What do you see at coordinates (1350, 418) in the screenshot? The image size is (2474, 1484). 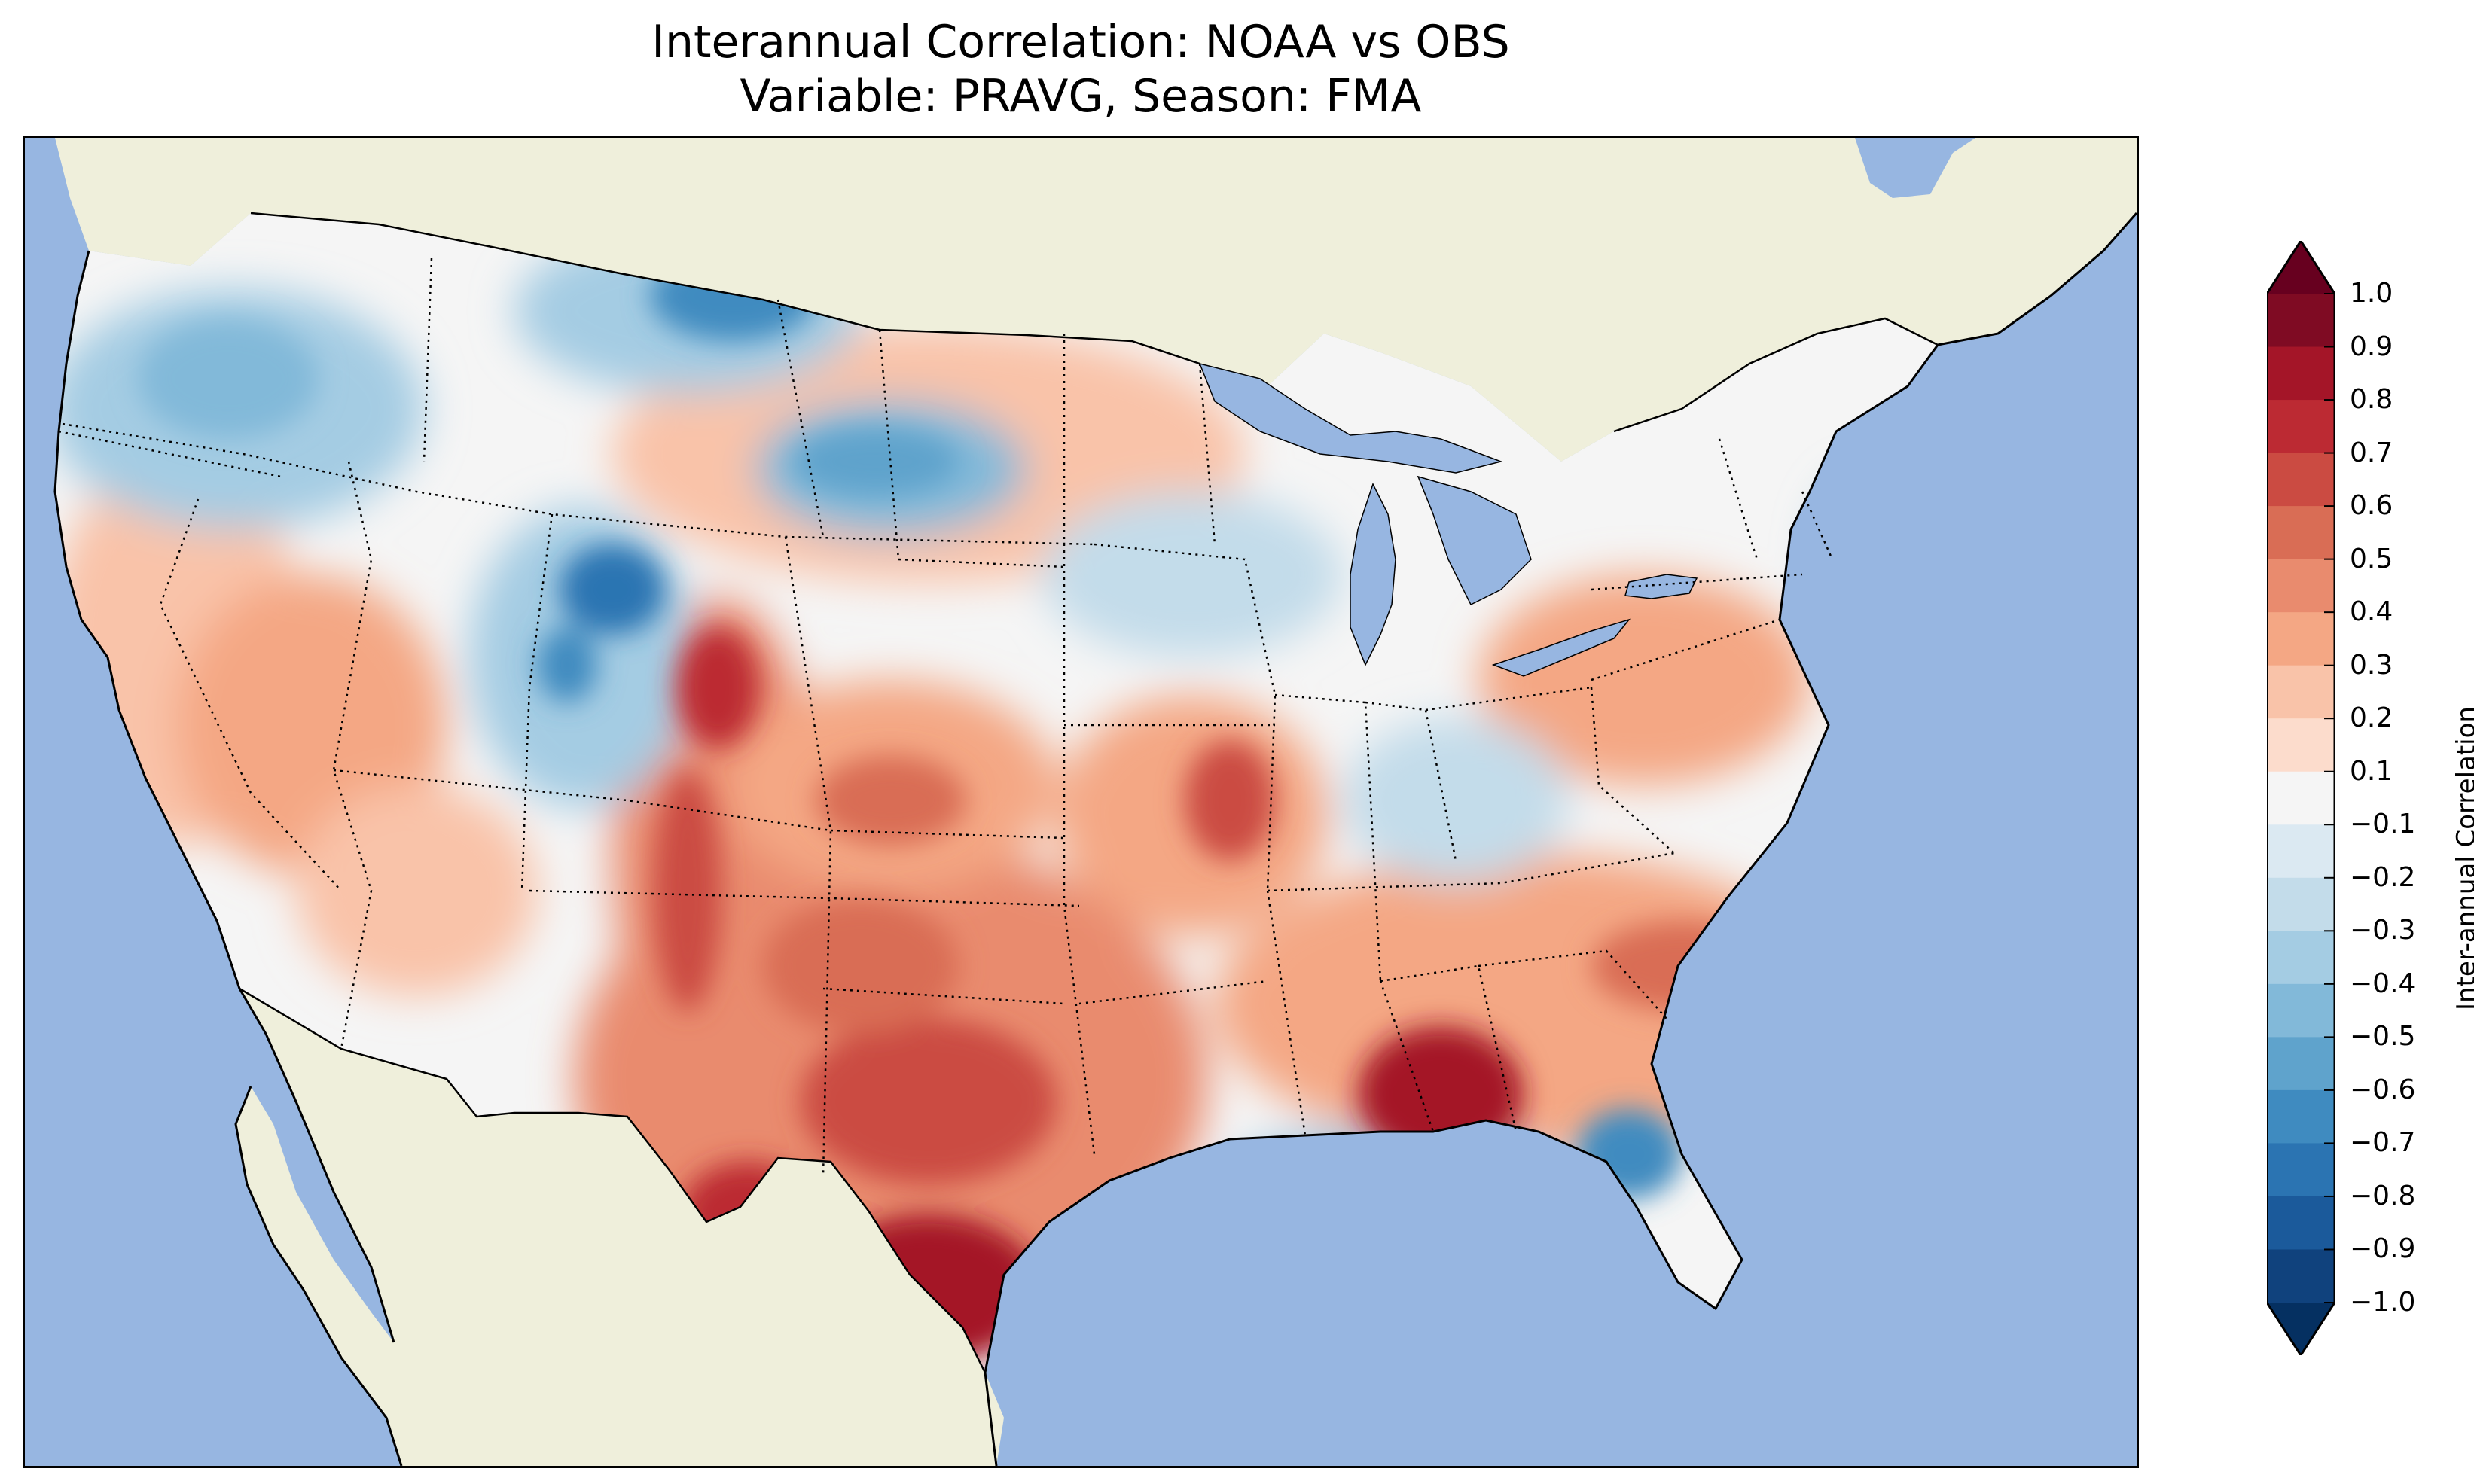 I see `lake-superior` at bounding box center [1350, 418].